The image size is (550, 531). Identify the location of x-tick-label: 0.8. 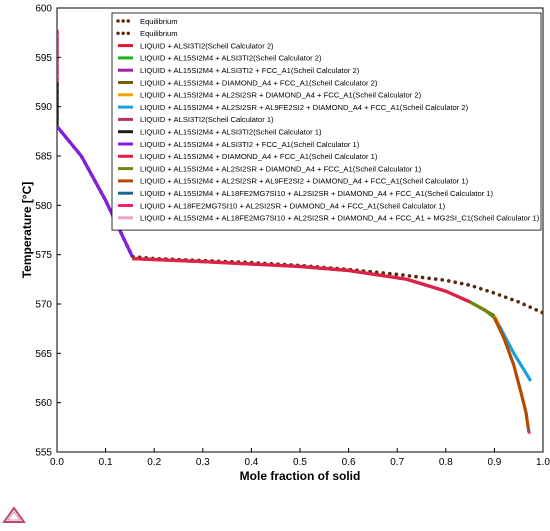
(446, 462).